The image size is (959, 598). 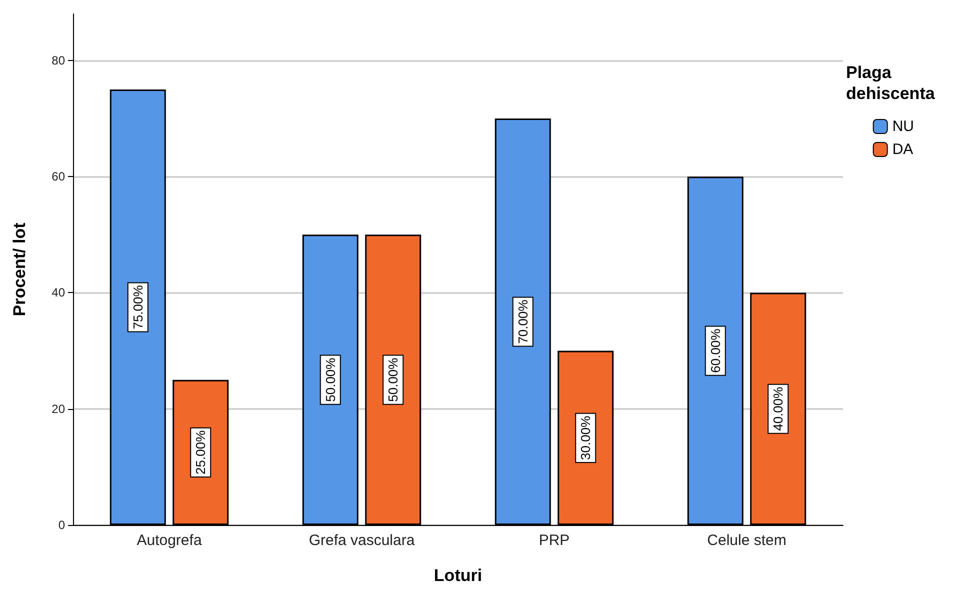 I want to click on data-label: 70.00%, so click(x=522, y=321).